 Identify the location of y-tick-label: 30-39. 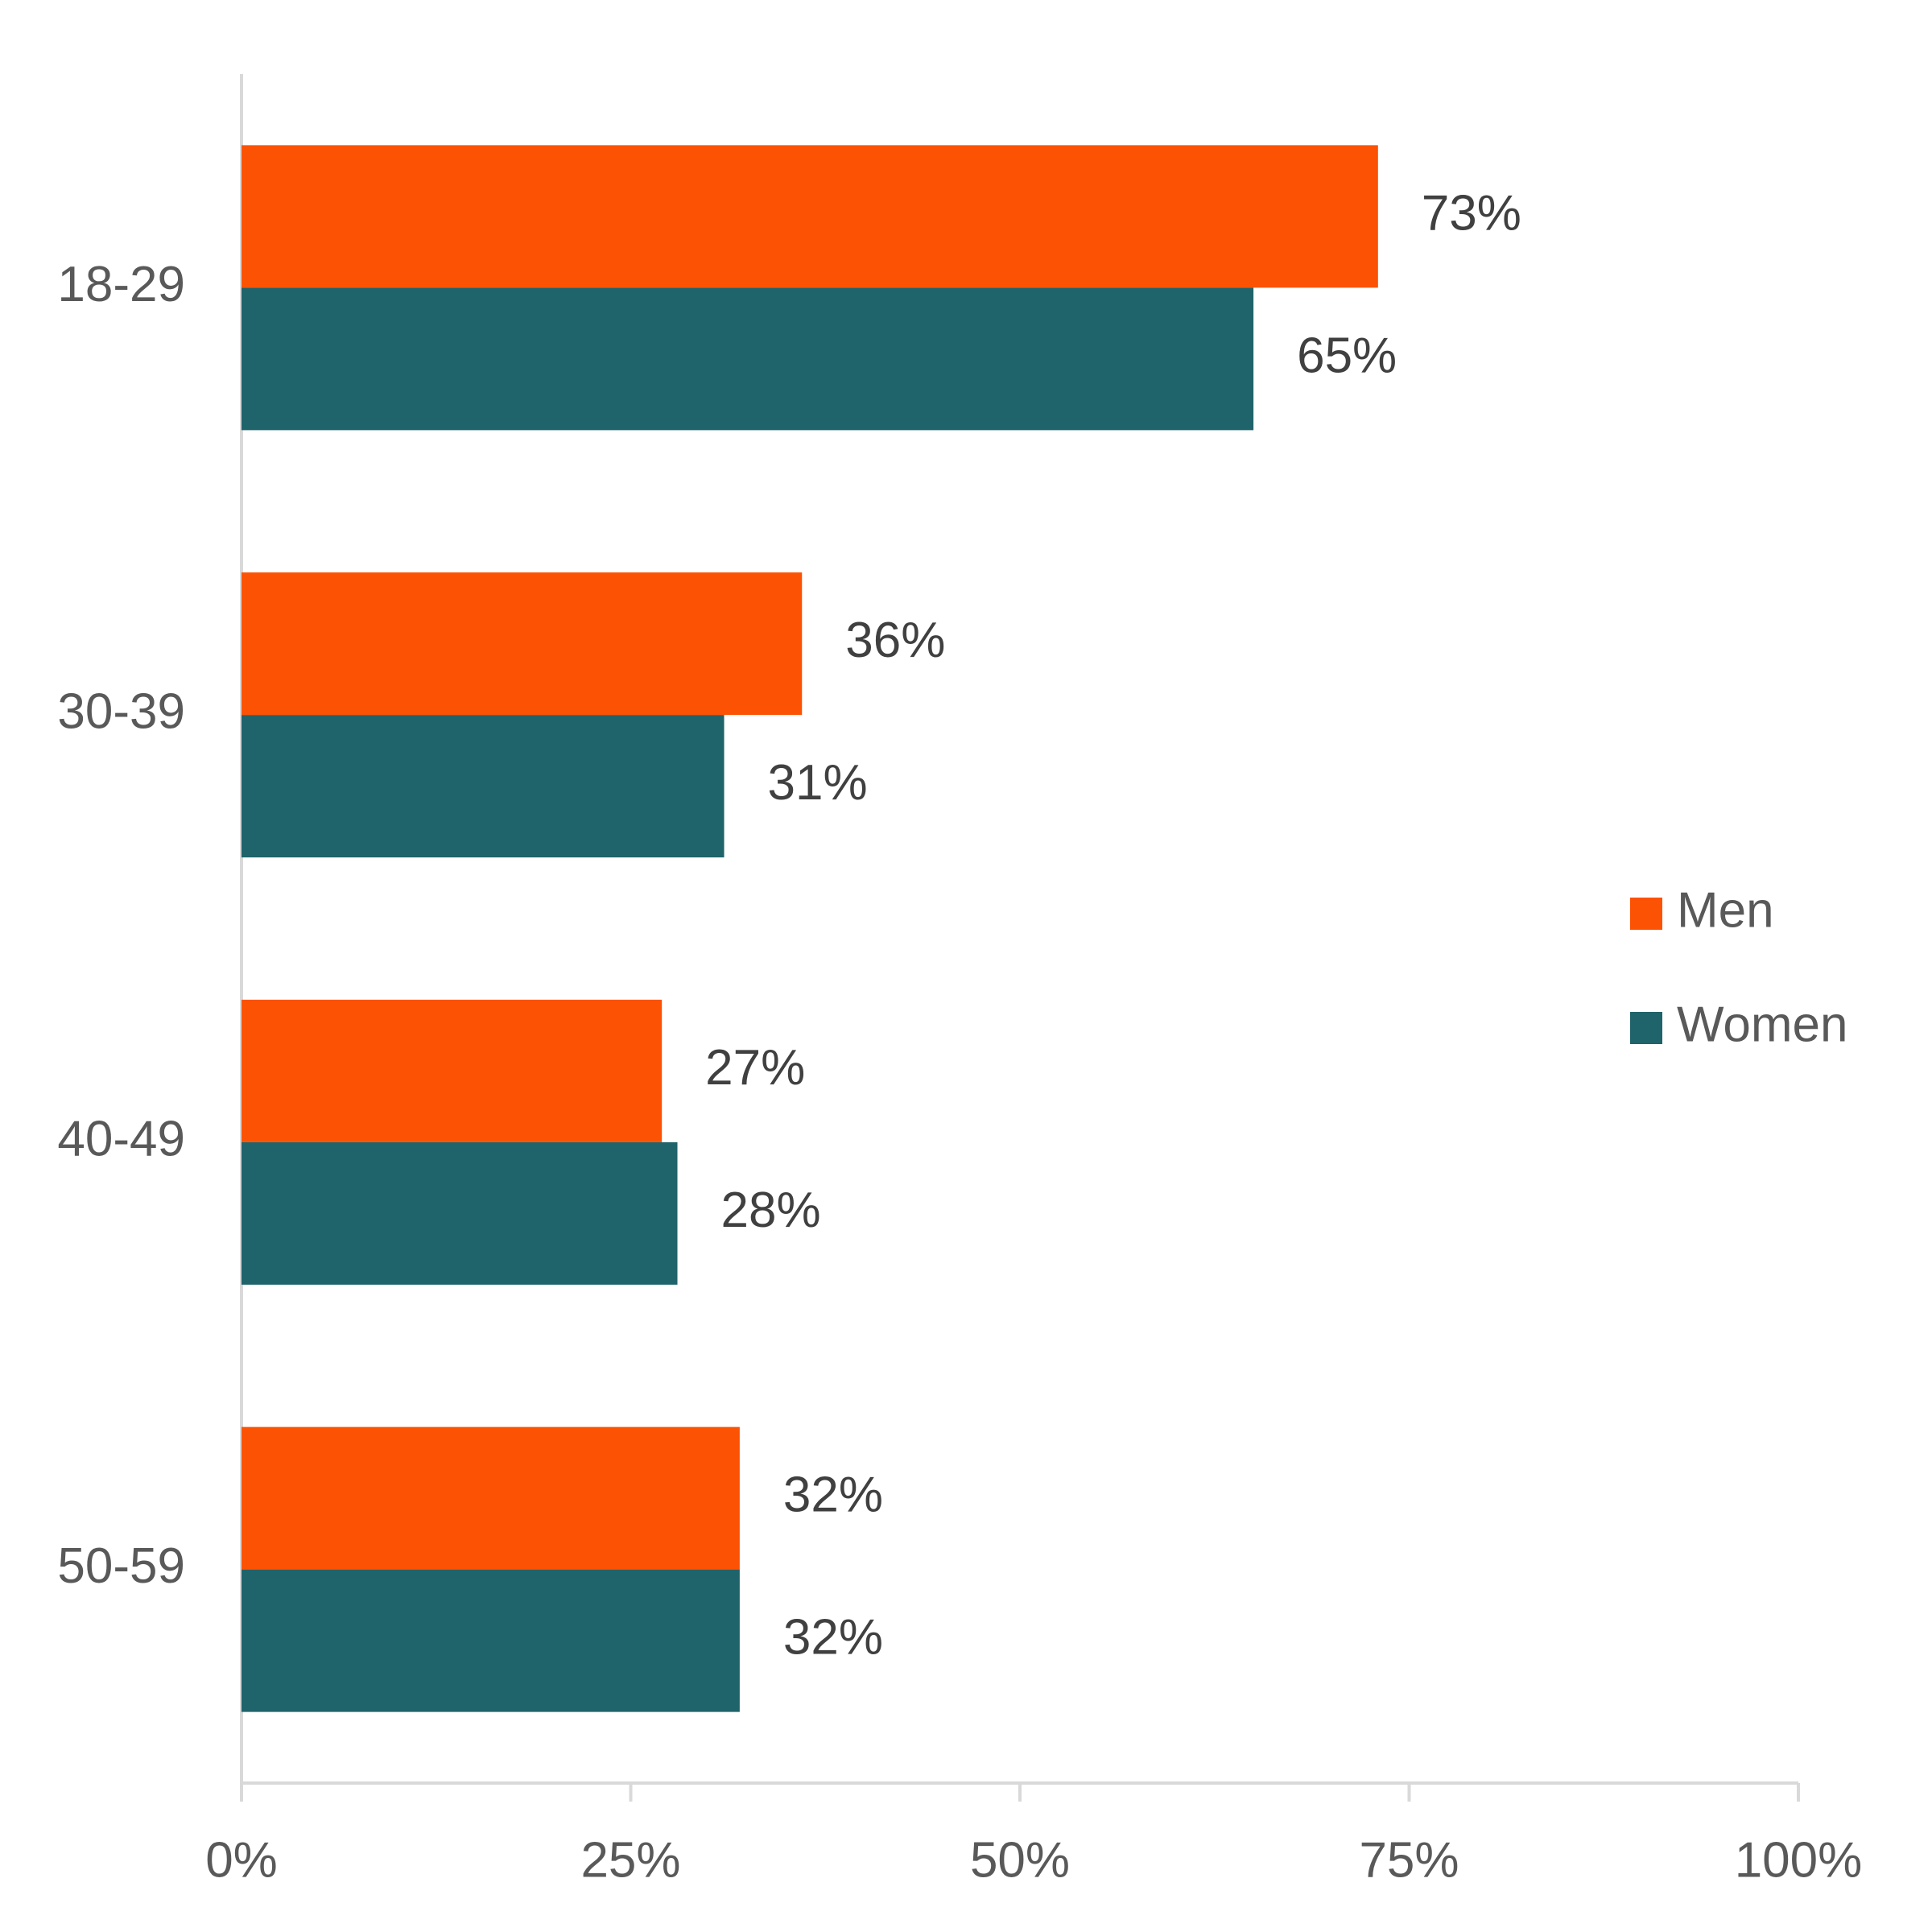
(121, 712).